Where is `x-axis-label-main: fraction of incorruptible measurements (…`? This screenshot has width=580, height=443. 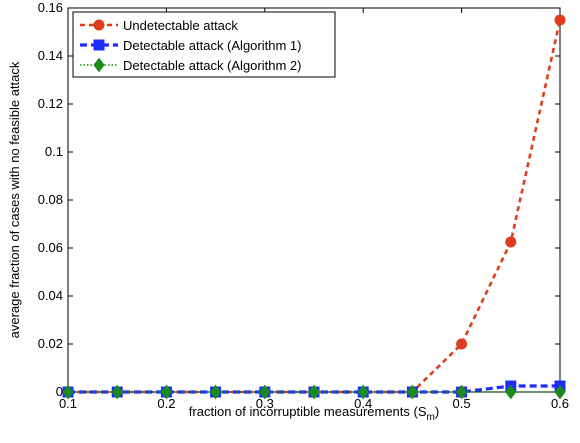 x-axis-label-main: fraction of incorruptible measurements (… is located at coordinates (308, 411).